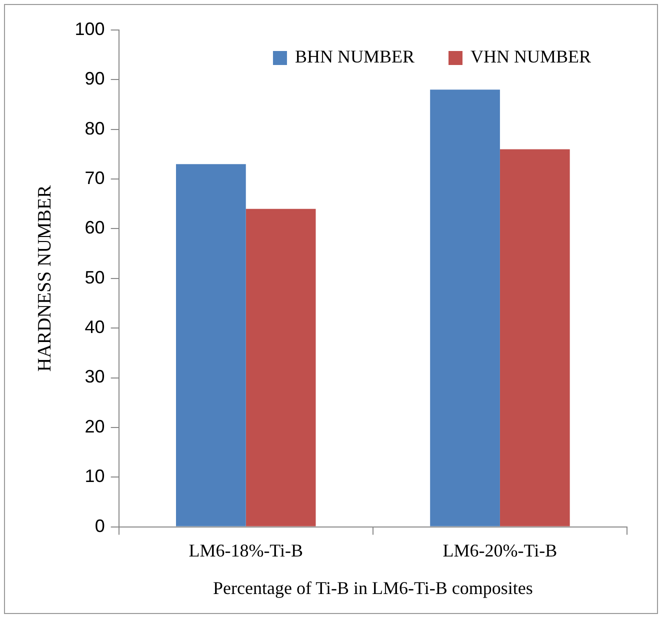  I want to click on legend-label: BHN NUMBER, so click(354, 56).